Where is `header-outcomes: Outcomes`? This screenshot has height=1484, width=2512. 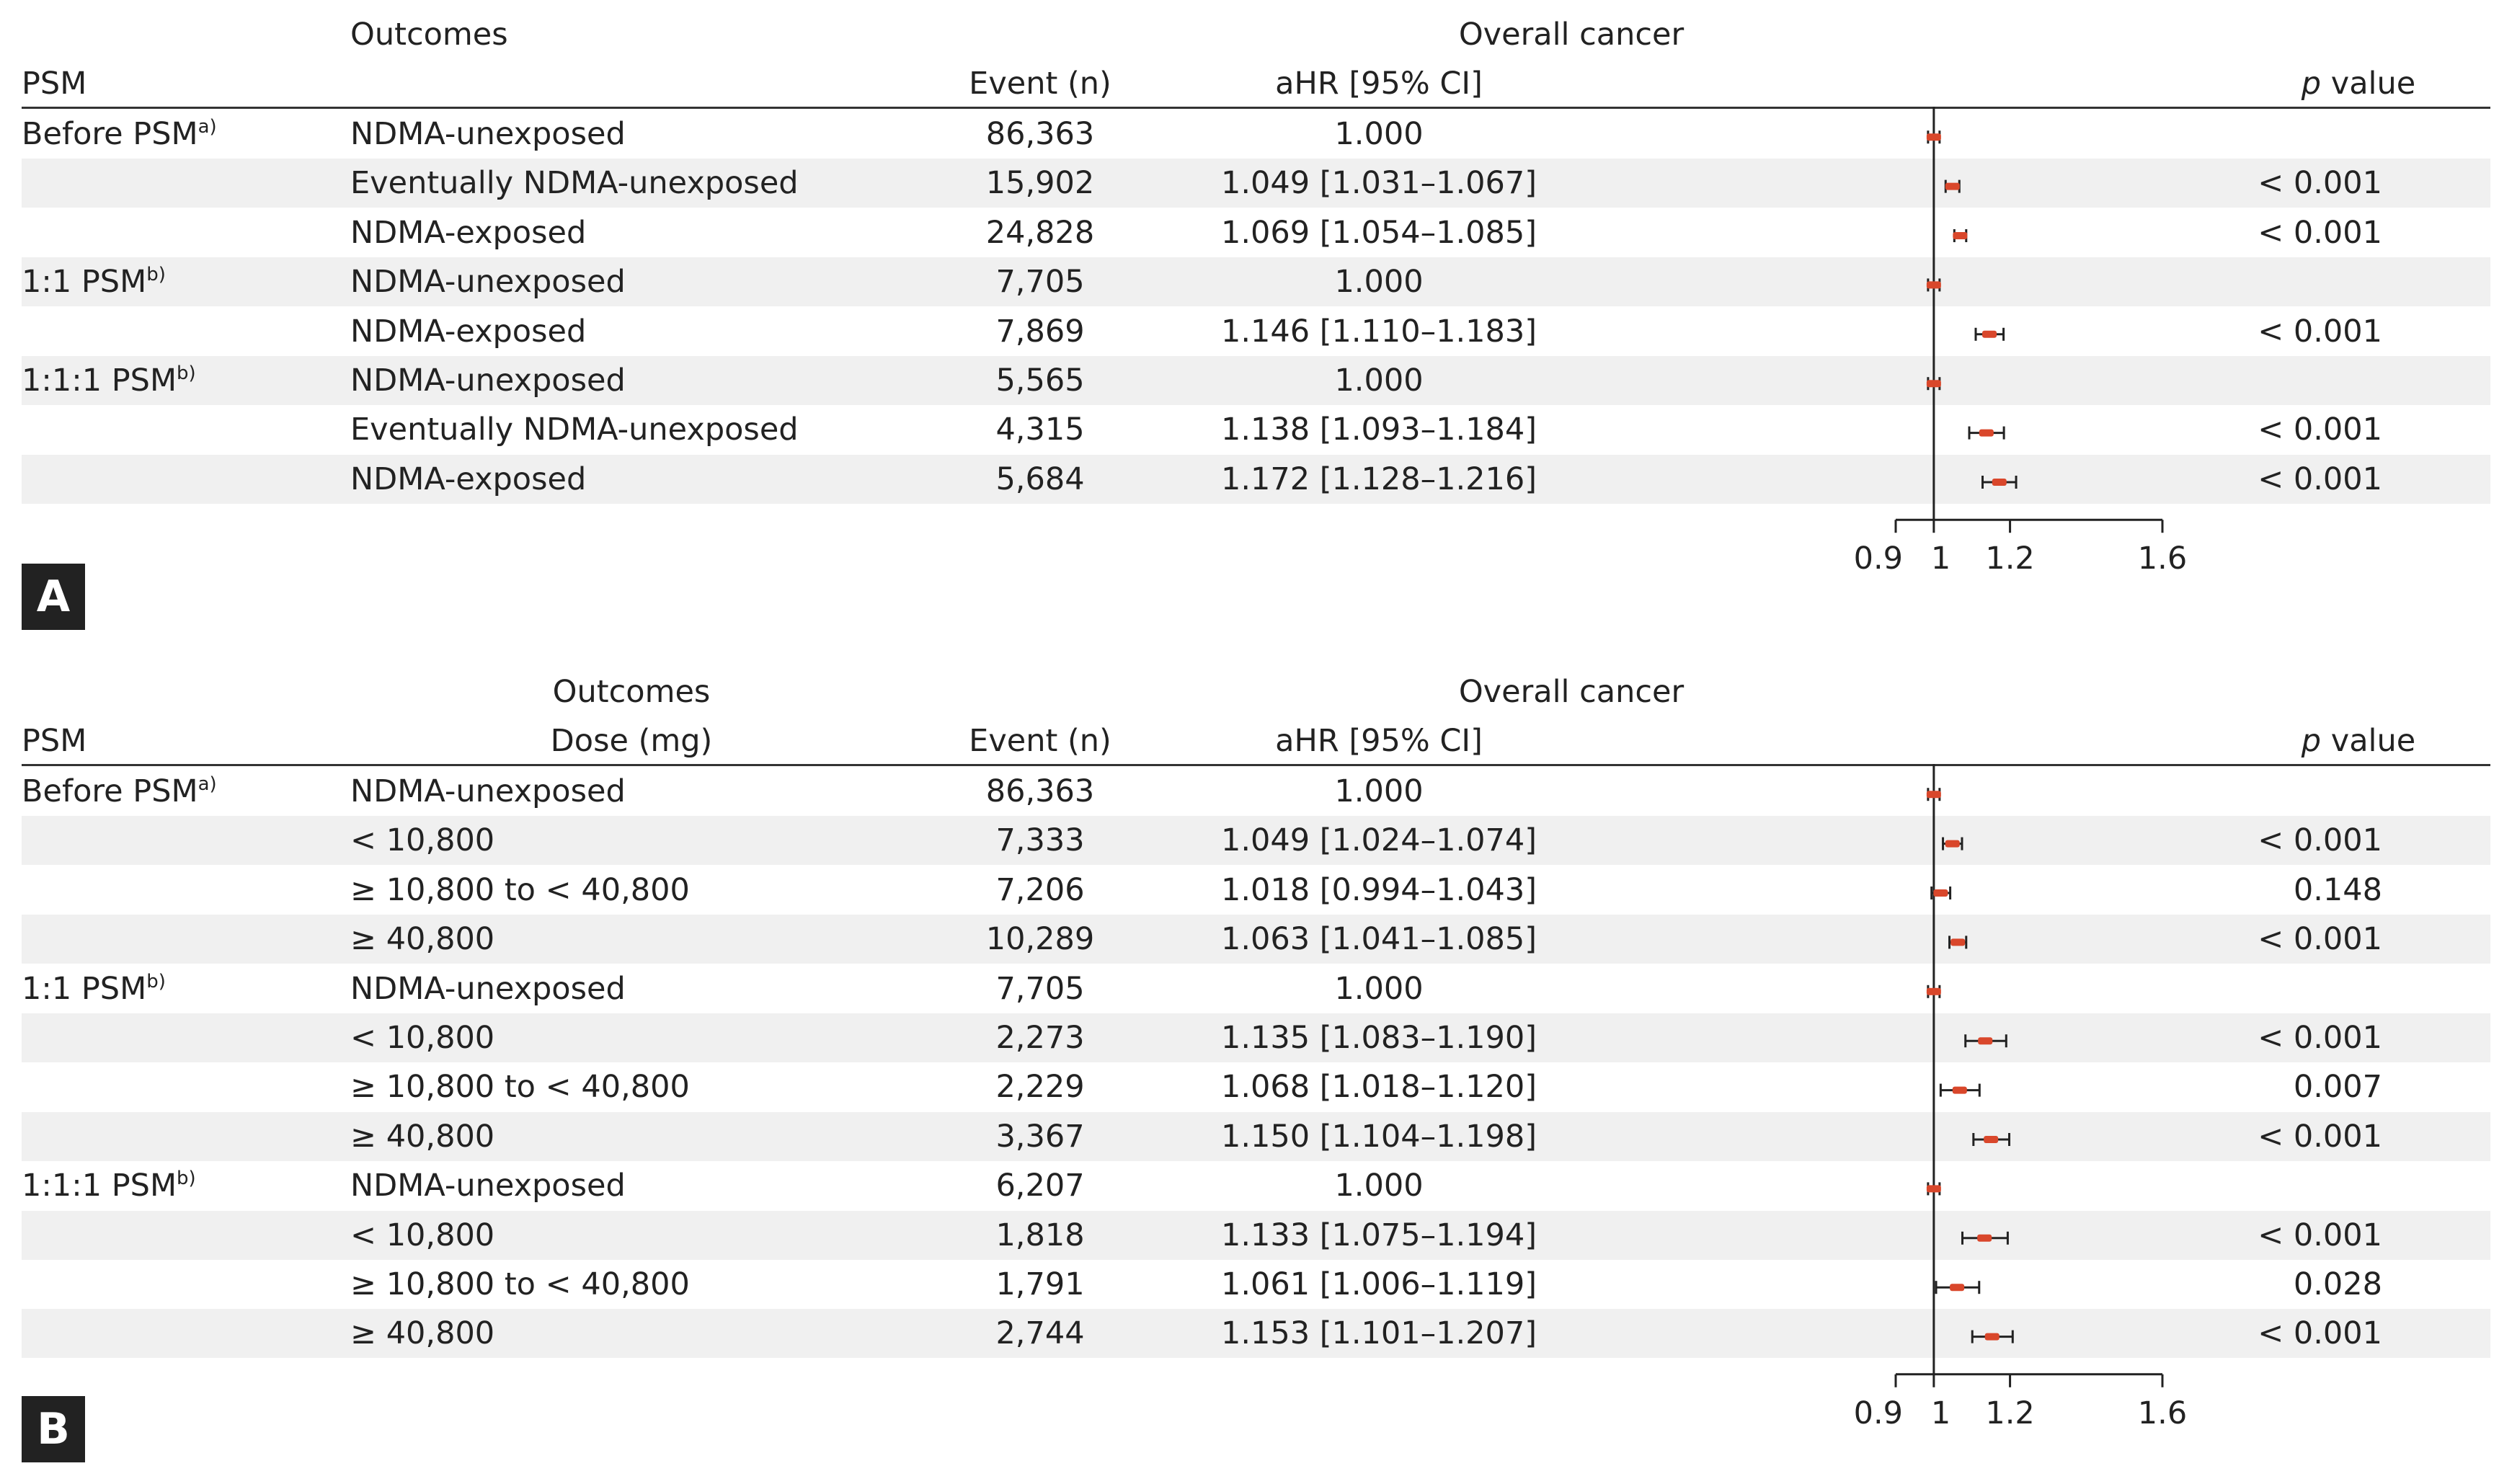 header-outcomes: Outcomes is located at coordinates (429, 35).